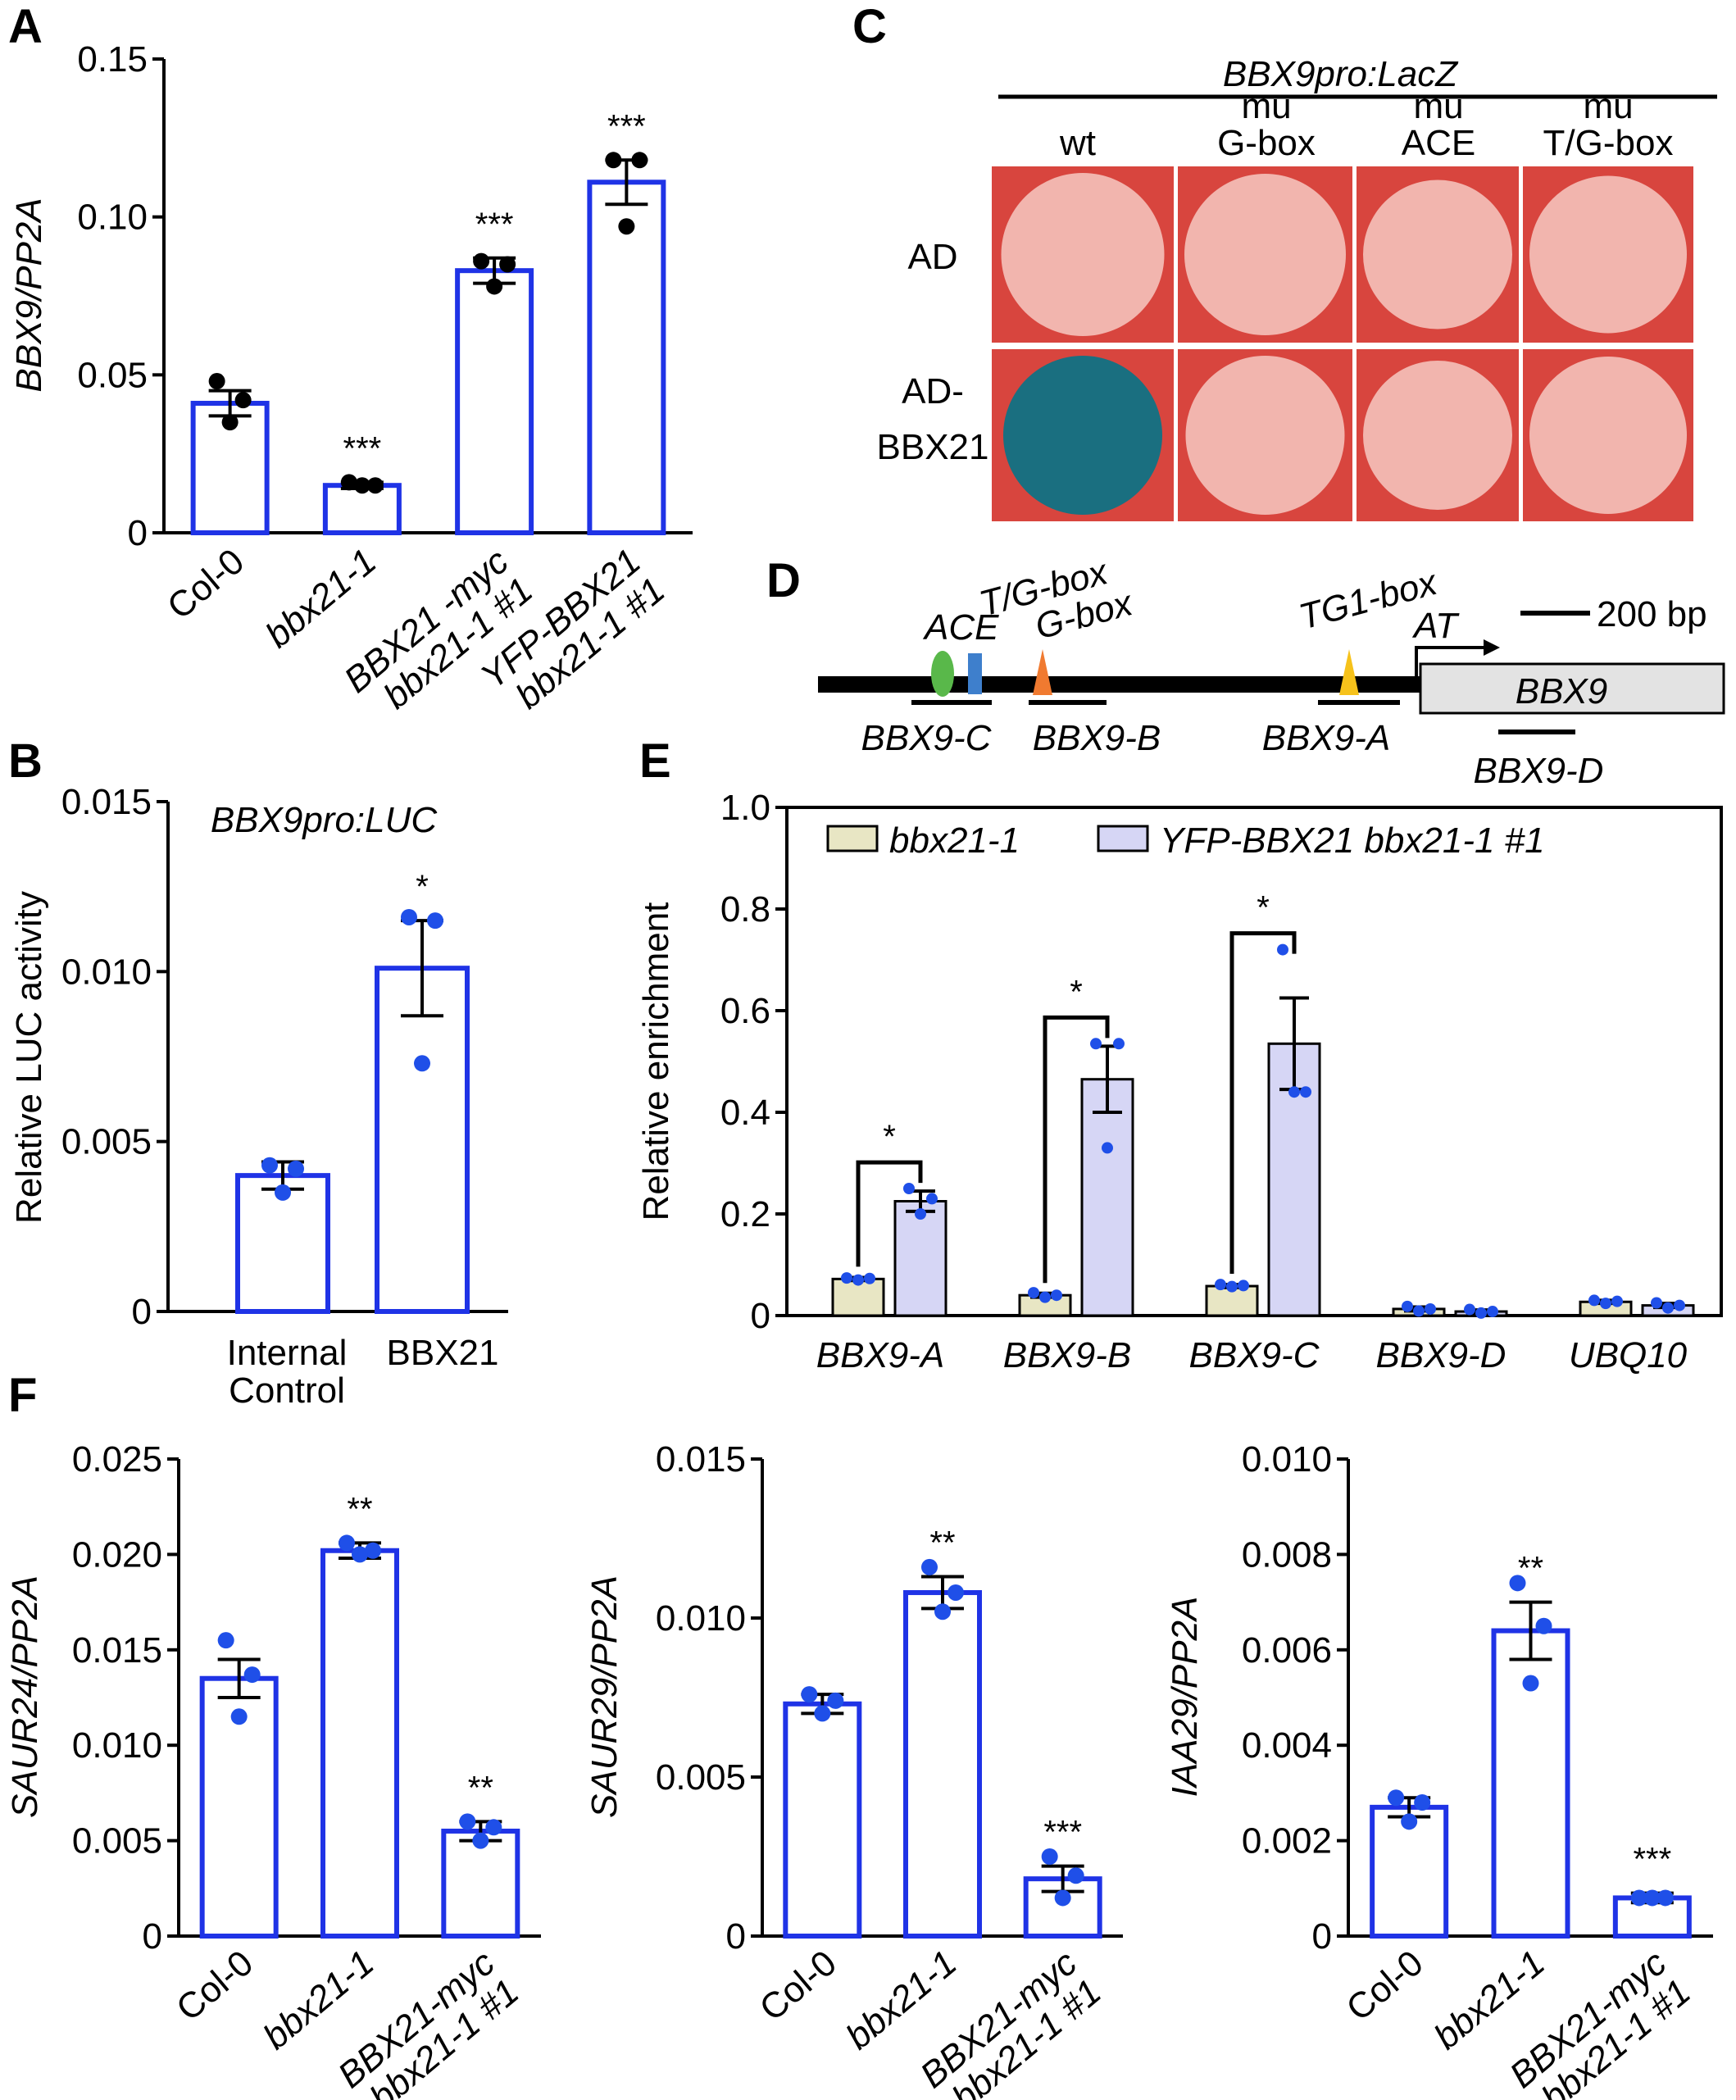 The width and height of the screenshot is (1736, 2100). I want to click on lacz-construct-label: BBX9pro:LacZ, so click(1341, 74).